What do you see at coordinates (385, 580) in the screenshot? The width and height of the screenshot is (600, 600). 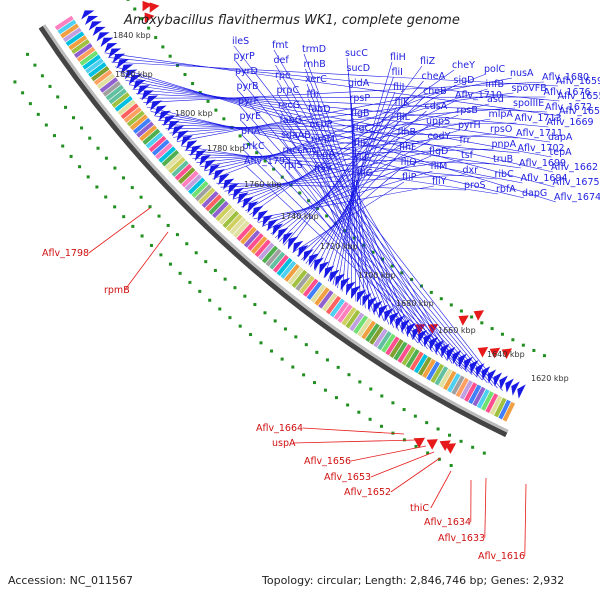 I see `length-label: Length:` at bounding box center [385, 580].